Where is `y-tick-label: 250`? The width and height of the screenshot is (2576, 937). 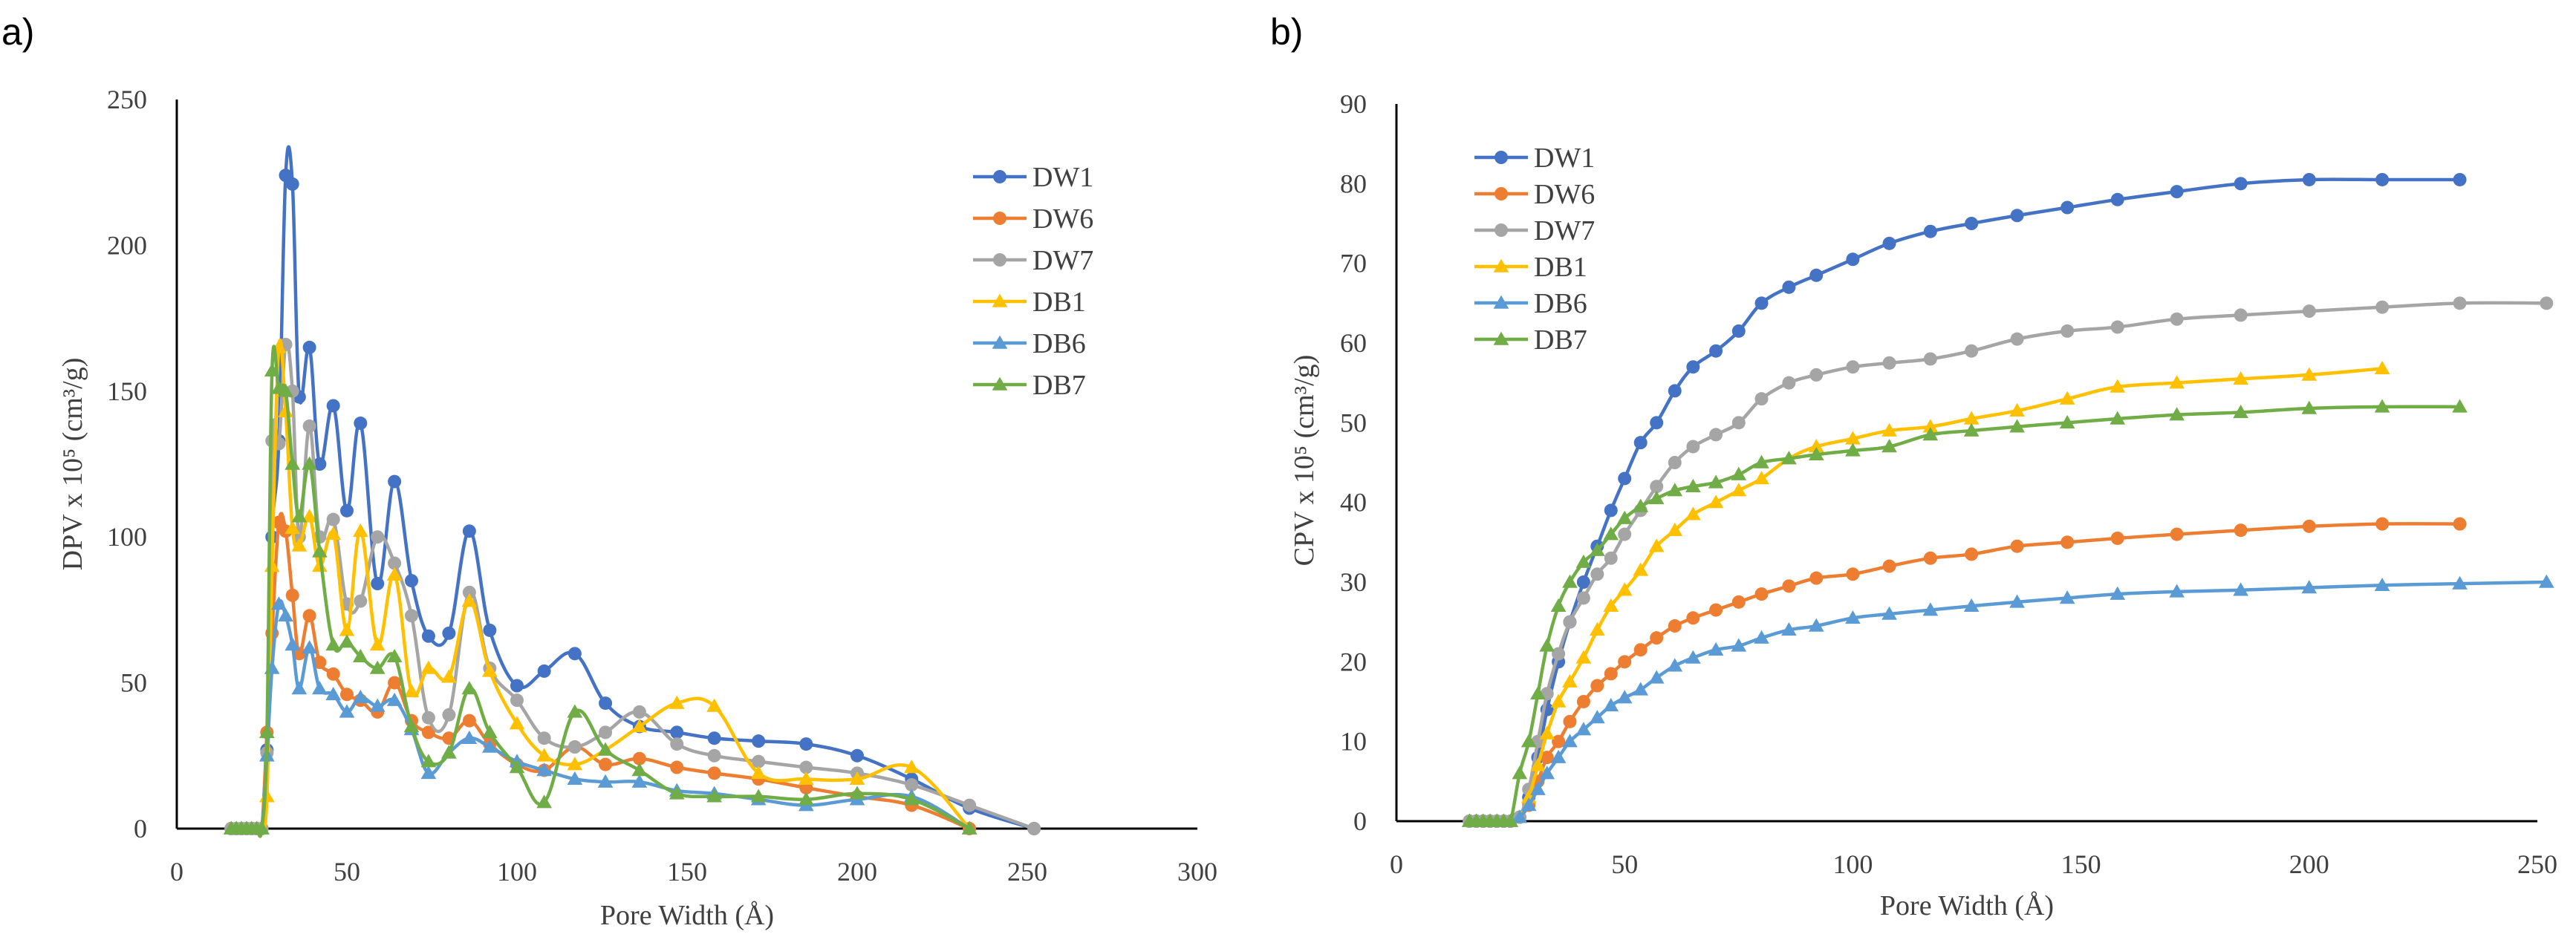
y-tick-label: 250 is located at coordinates (127, 99).